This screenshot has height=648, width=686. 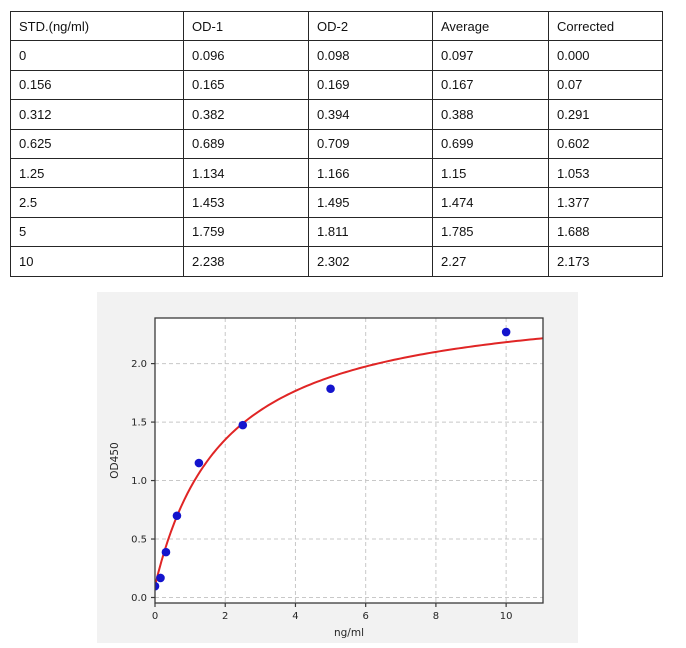 I want to click on table-cell: 1.166, so click(x=370, y=173).